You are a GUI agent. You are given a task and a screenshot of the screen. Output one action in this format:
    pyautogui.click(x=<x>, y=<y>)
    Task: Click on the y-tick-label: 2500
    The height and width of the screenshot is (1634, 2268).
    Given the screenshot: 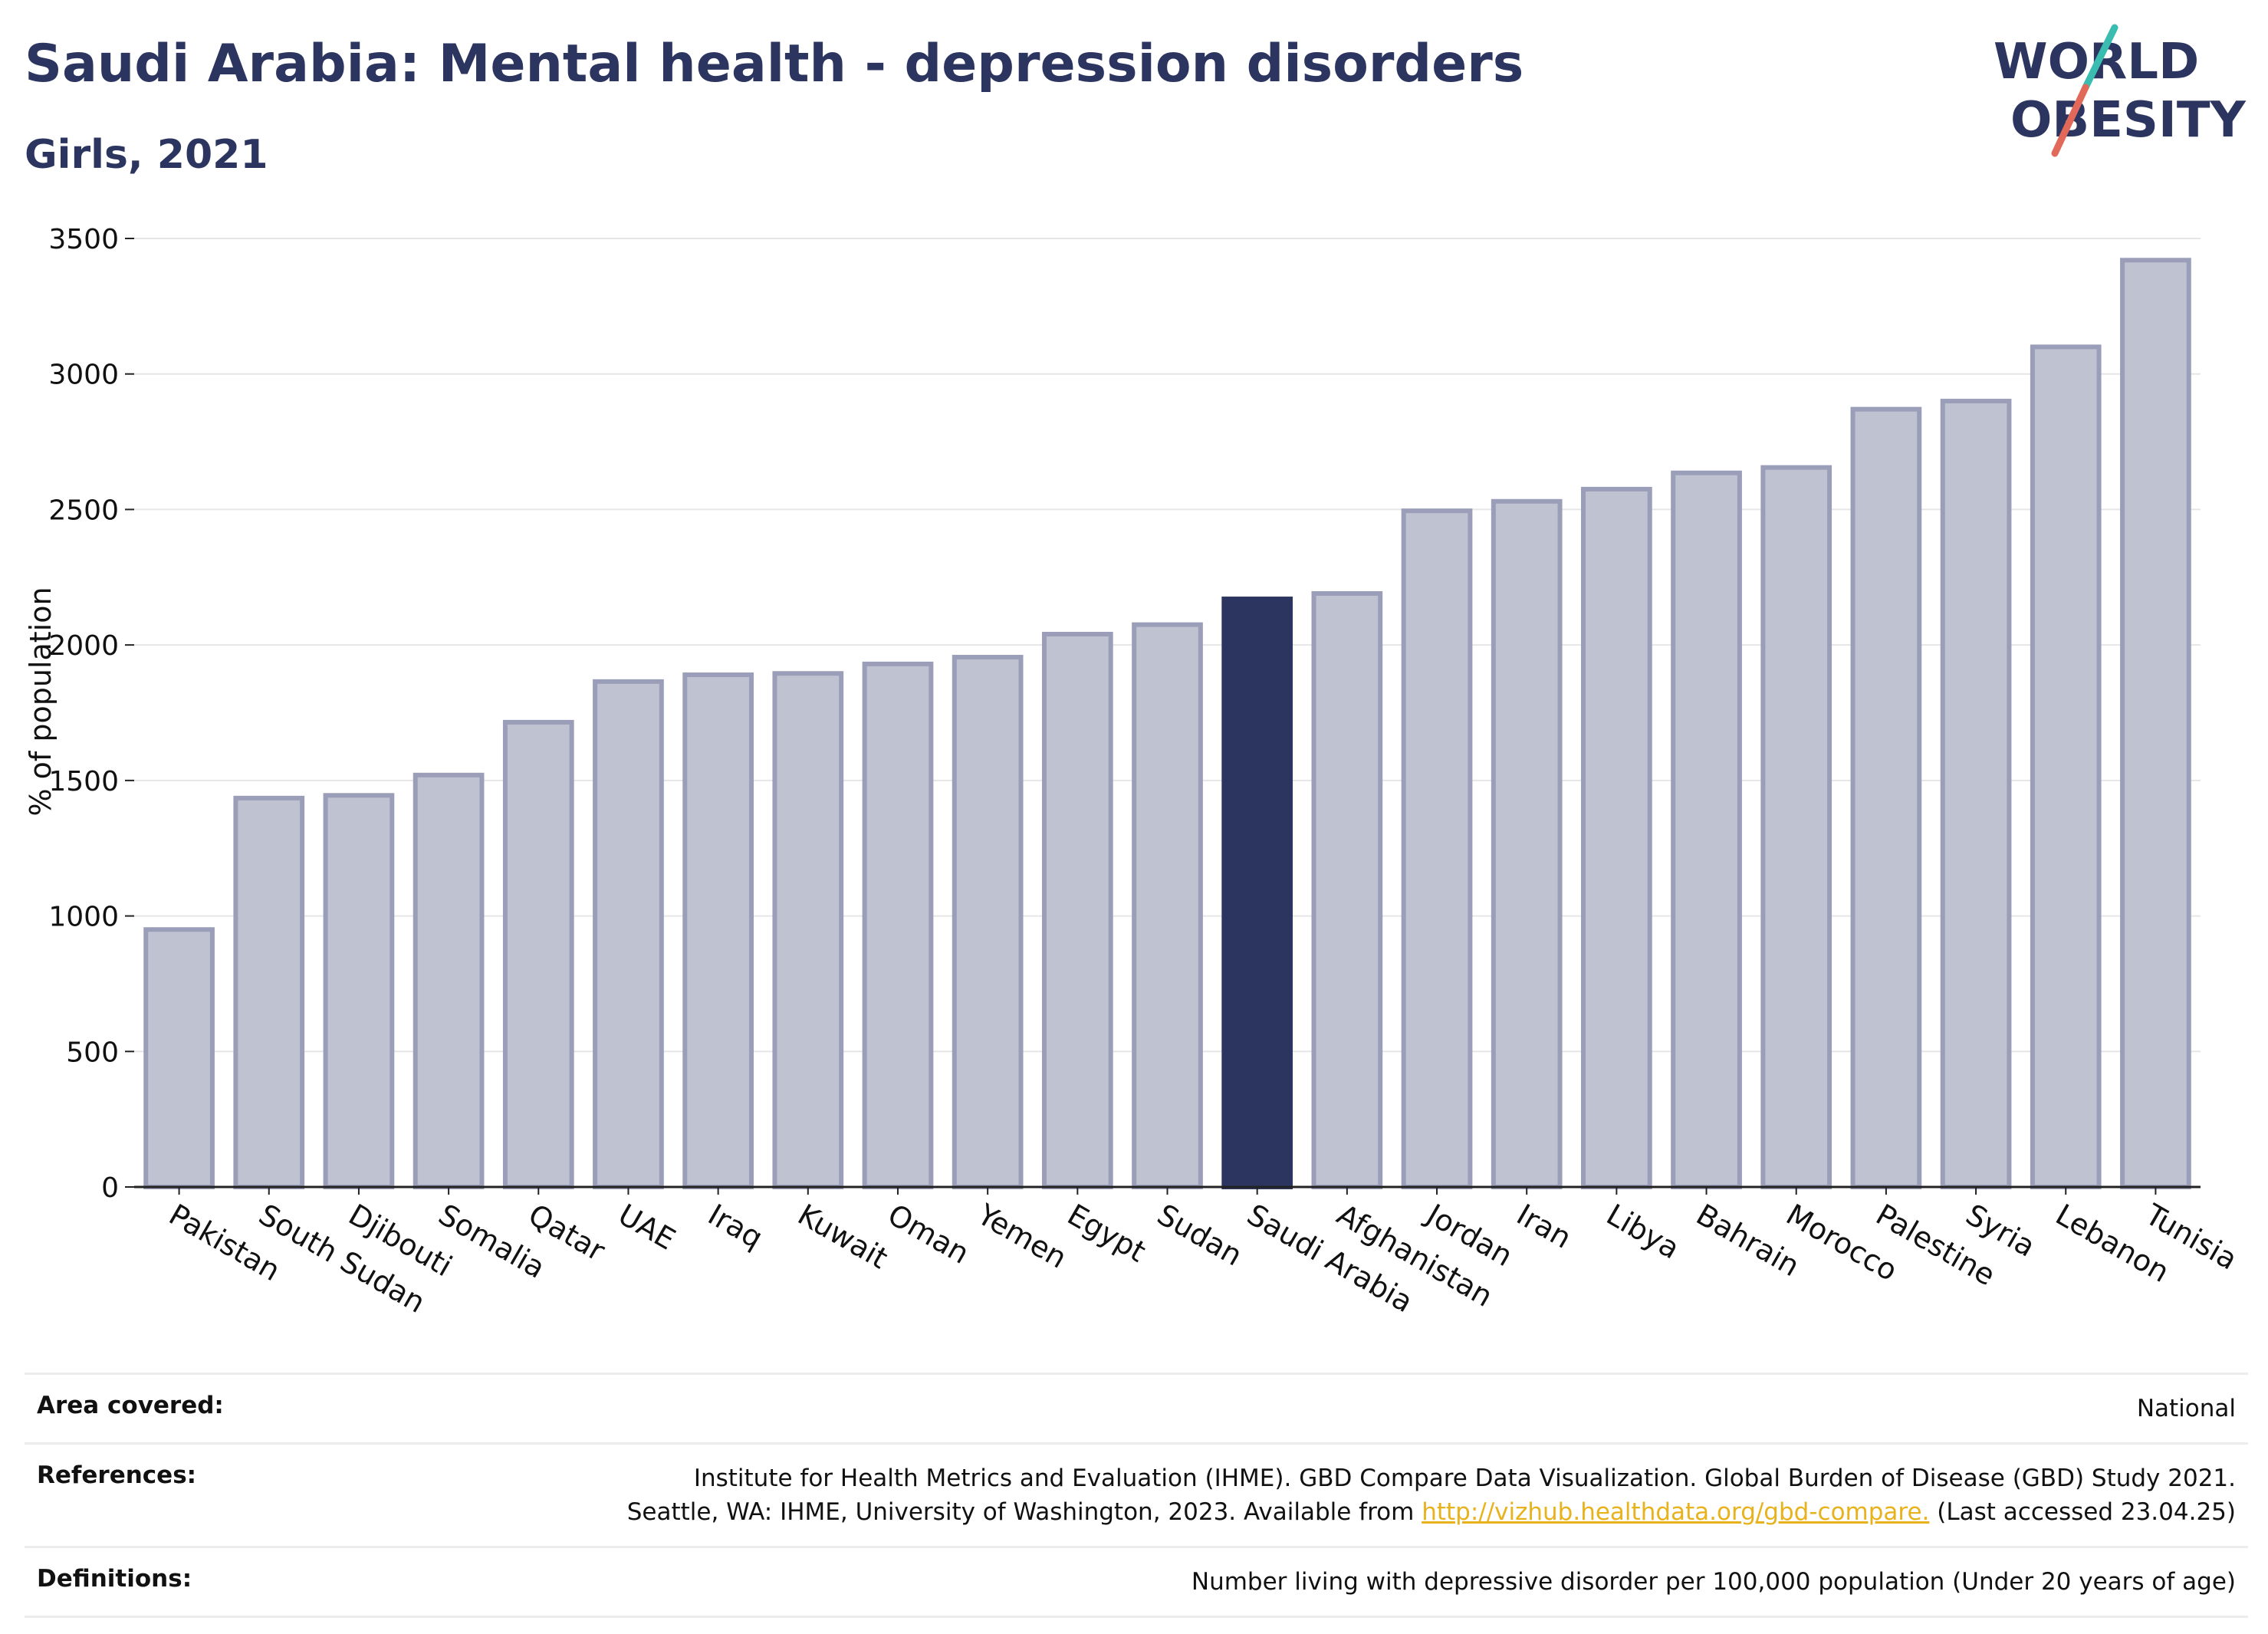 What is the action you would take?
    pyautogui.click(x=83, y=511)
    